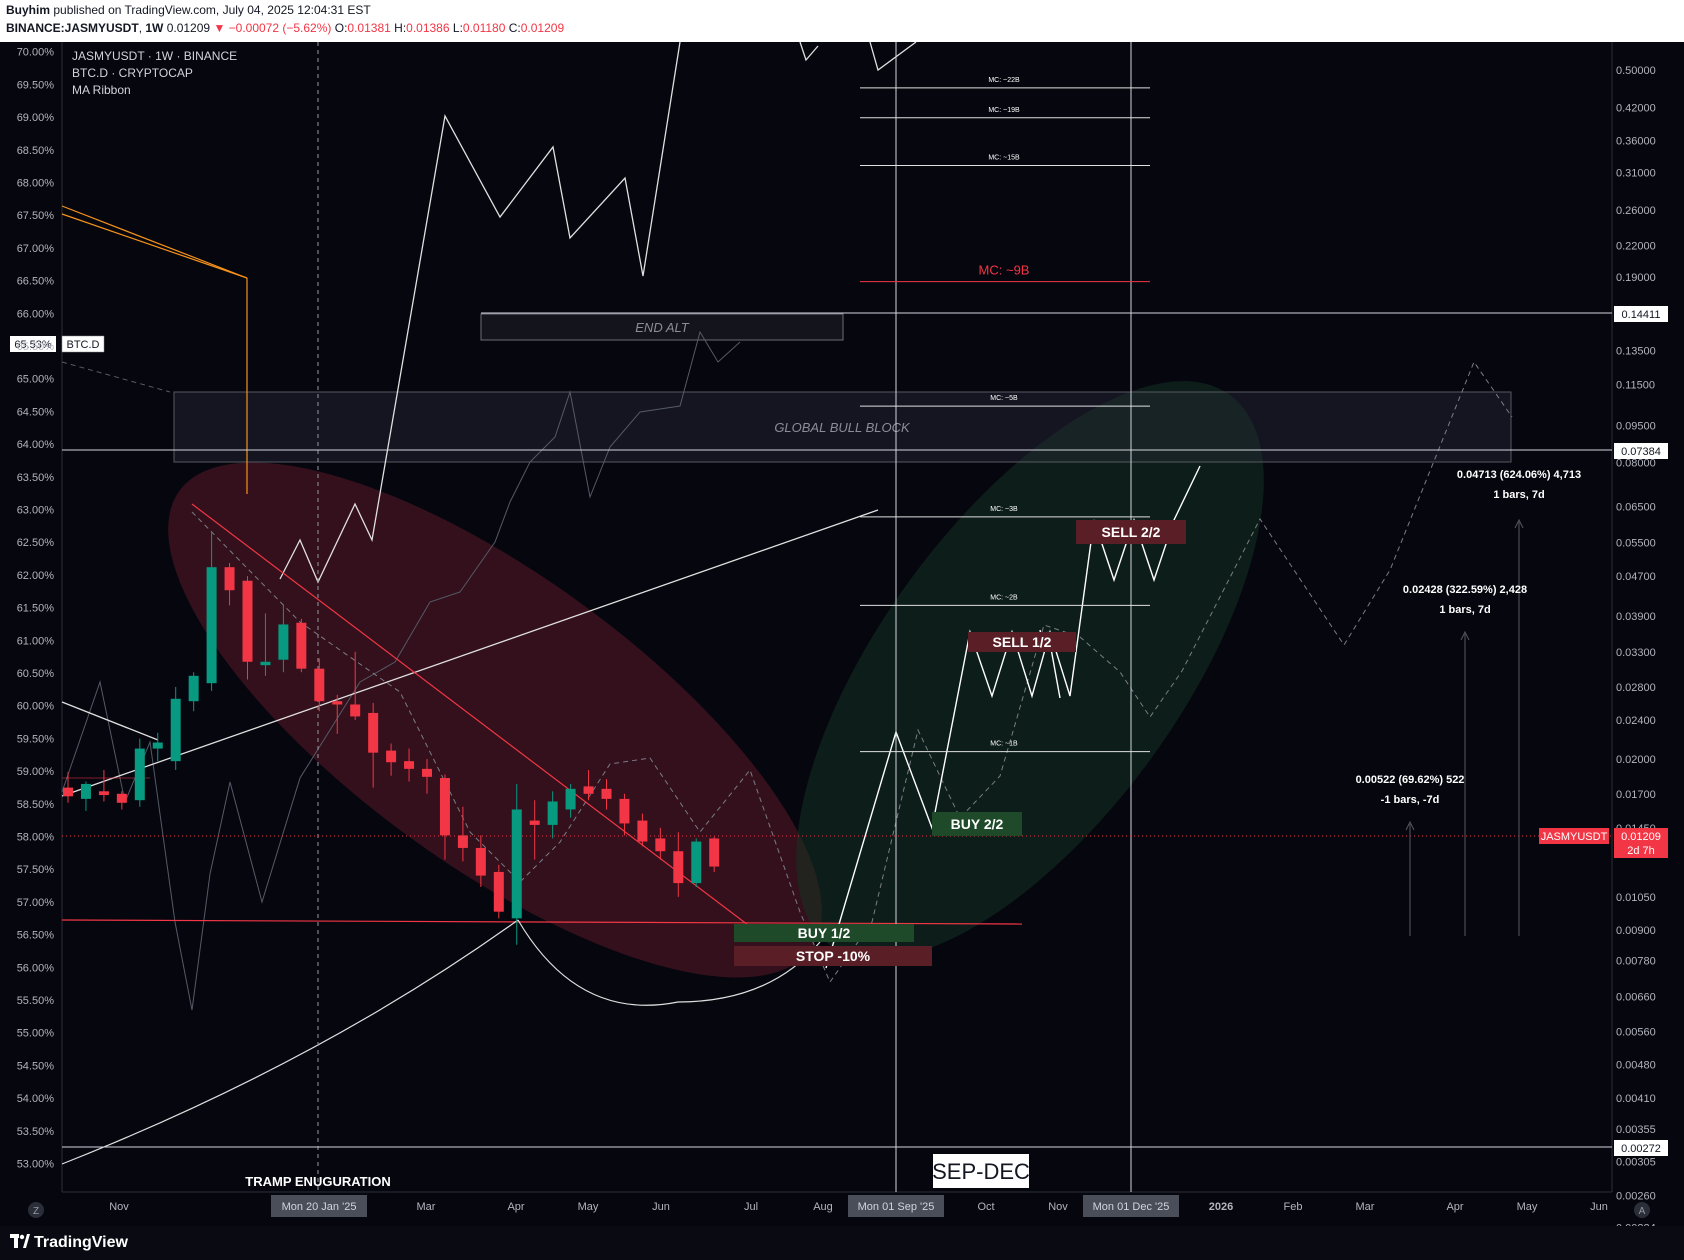 Image resolution: width=1684 pixels, height=1260 pixels. I want to click on cycle-overlay-line, so click(480, 313).